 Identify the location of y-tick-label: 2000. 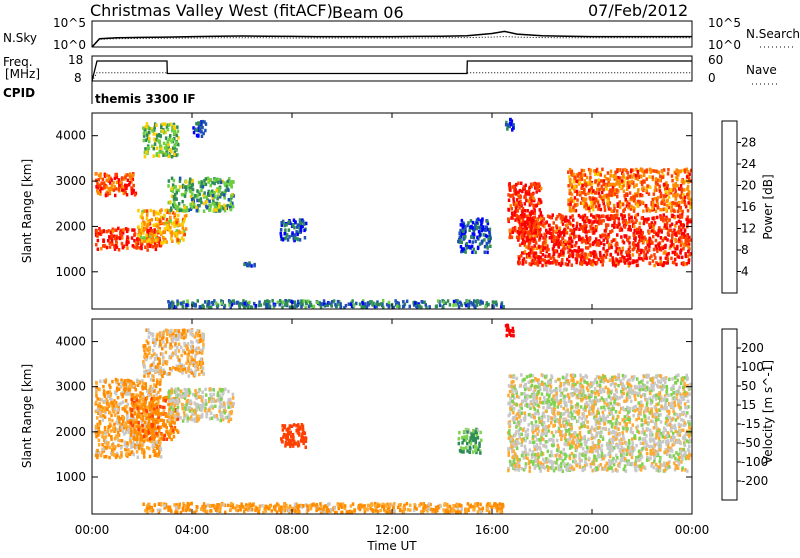
(70, 226).